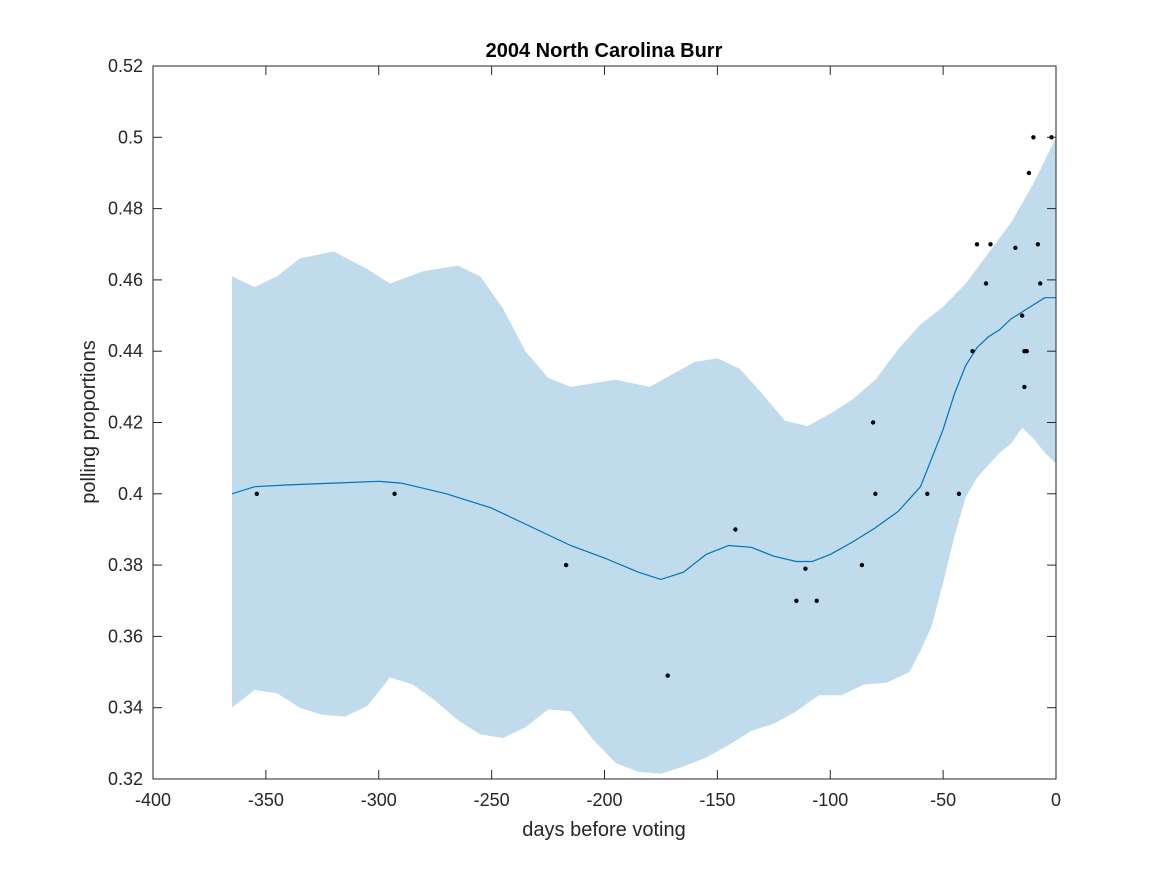 The image size is (1167, 875). I want to click on y-tick-label: 0.46, so click(125, 280).